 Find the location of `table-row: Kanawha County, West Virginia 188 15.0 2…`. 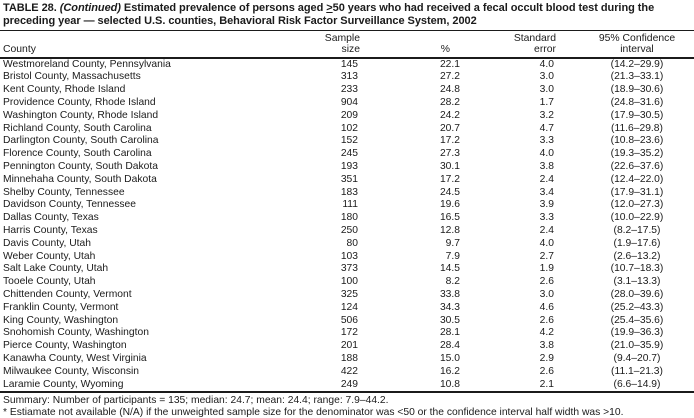

table-row: Kanawha County, West Virginia 188 15.0 2… is located at coordinates (347, 359).